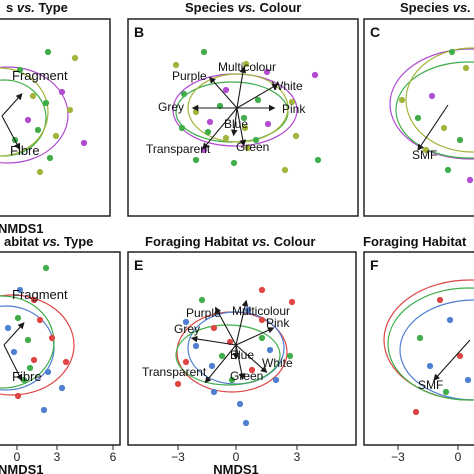  What do you see at coordinates (138, 265) in the screenshot?
I see `panel-e-letter: E` at bounding box center [138, 265].